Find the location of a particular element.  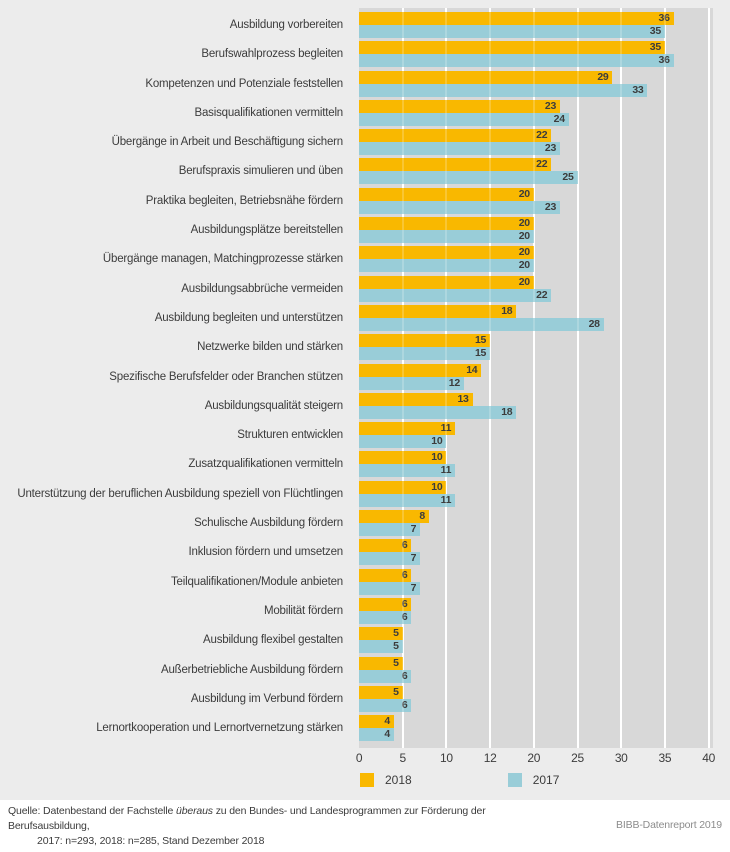

bar-group: 11 10 is located at coordinates (544, 435).